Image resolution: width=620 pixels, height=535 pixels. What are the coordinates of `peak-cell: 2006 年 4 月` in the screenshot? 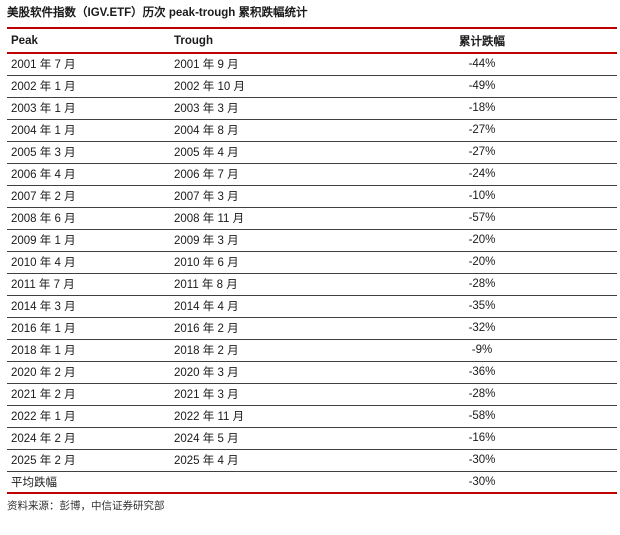 It's located at (90, 174).